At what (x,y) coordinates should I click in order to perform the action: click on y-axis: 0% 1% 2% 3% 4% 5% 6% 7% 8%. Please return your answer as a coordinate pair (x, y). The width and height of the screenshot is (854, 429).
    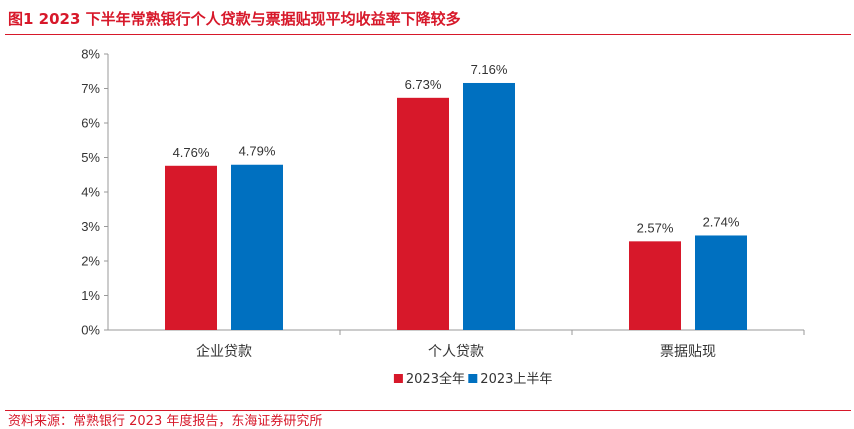
    Looking at the image, I should click on (95, 192).